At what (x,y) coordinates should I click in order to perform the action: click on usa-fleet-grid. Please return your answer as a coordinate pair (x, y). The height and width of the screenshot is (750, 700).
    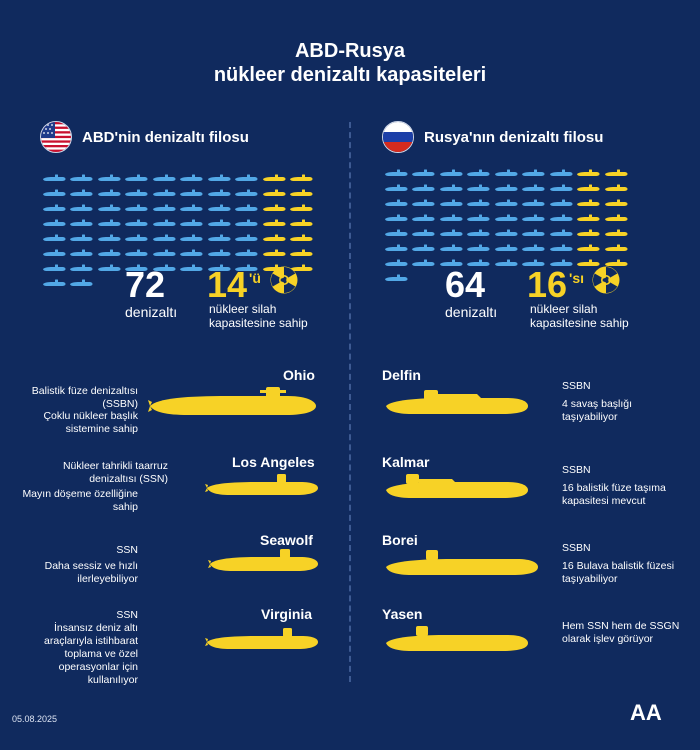
    Looking at the image, I should click on (177, 230).